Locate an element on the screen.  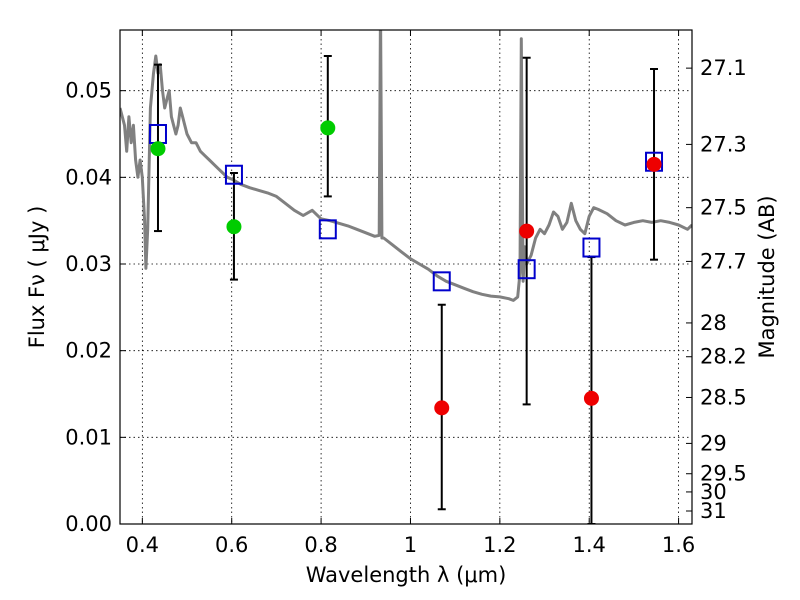
y-tick-label: 0.04 is located at coordinates (88, 177).